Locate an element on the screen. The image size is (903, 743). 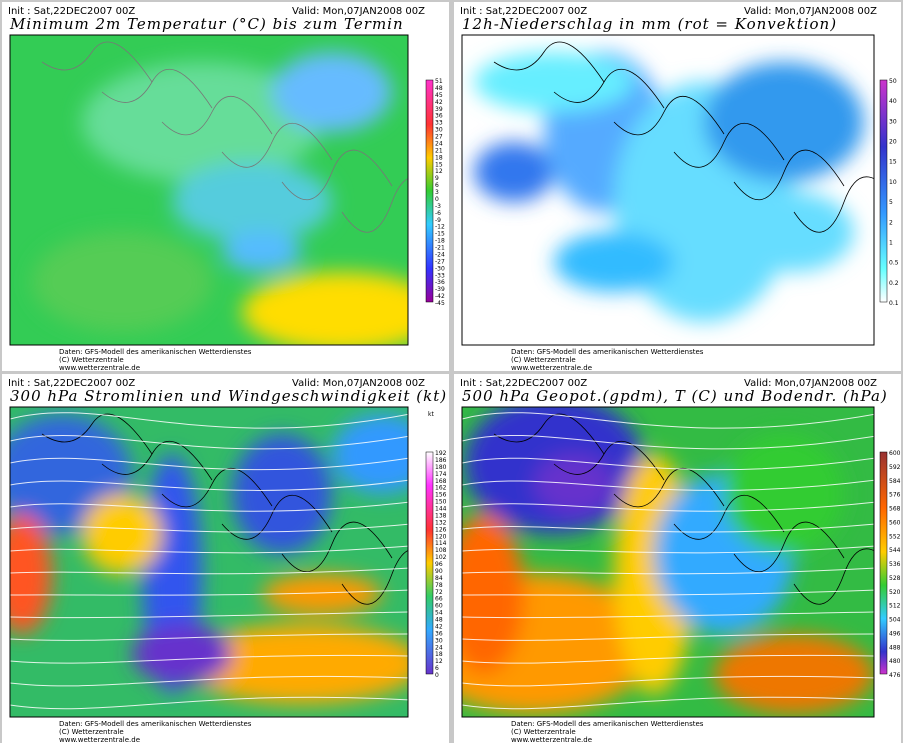
colorbar-label: 0.5 is located at coordinates (894, 263).